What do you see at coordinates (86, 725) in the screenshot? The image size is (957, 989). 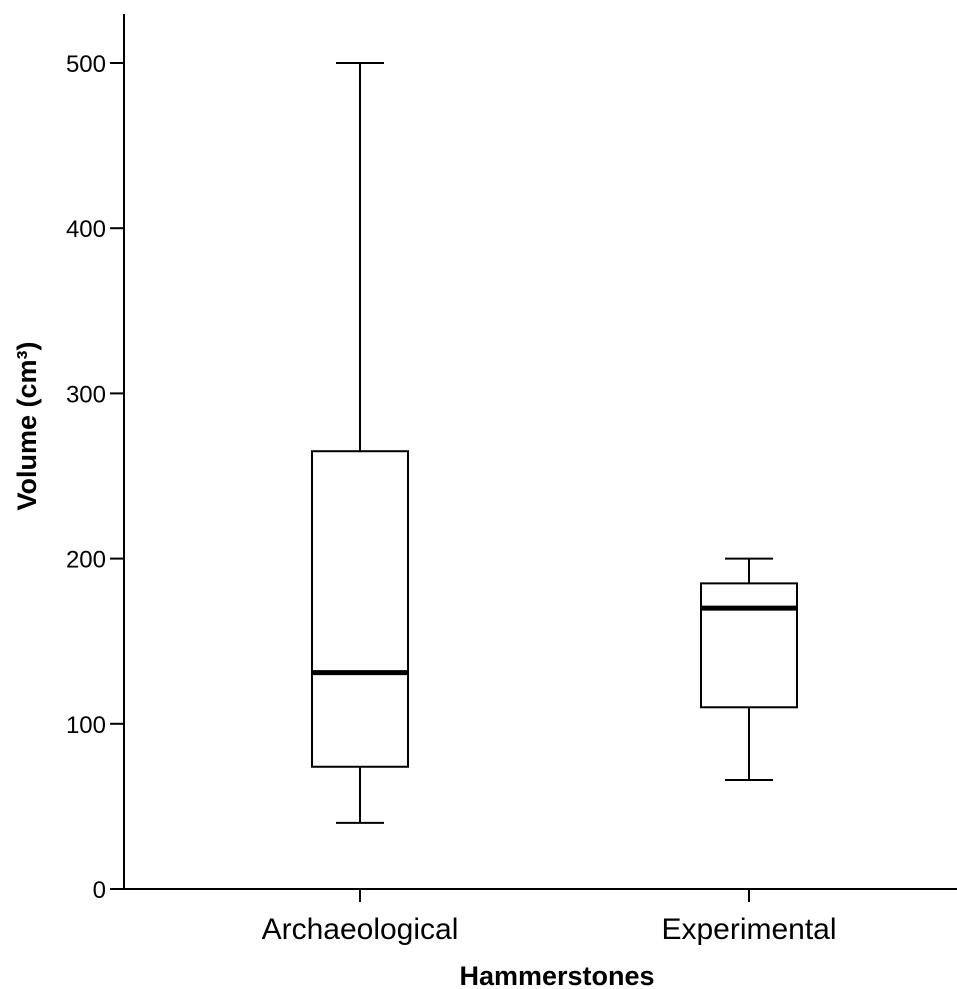 I see `y-tick-label: 100` at bounding box center [86, 725].